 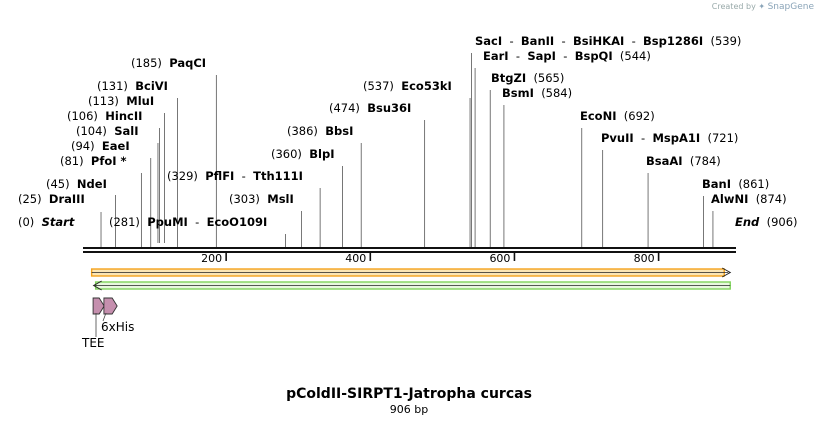 I want to click on site-label: (329) PflFI - Tth111I, so click(x=235, y=176).